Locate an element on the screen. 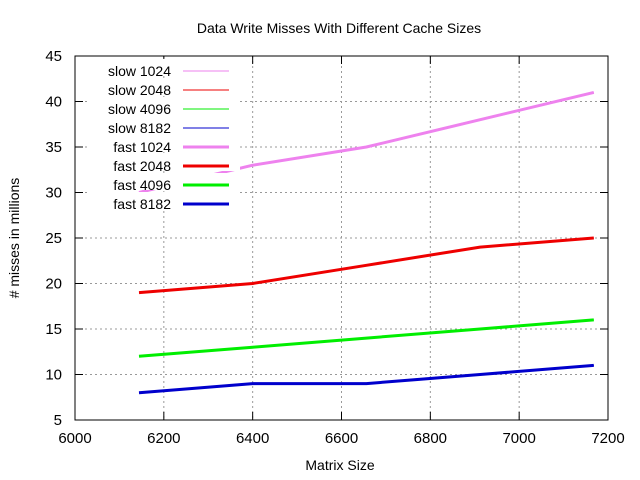 Image resolution: width=640 pixels, height=480 pixels. x-tick-label: 6600 is located at coordinates (341, 438).